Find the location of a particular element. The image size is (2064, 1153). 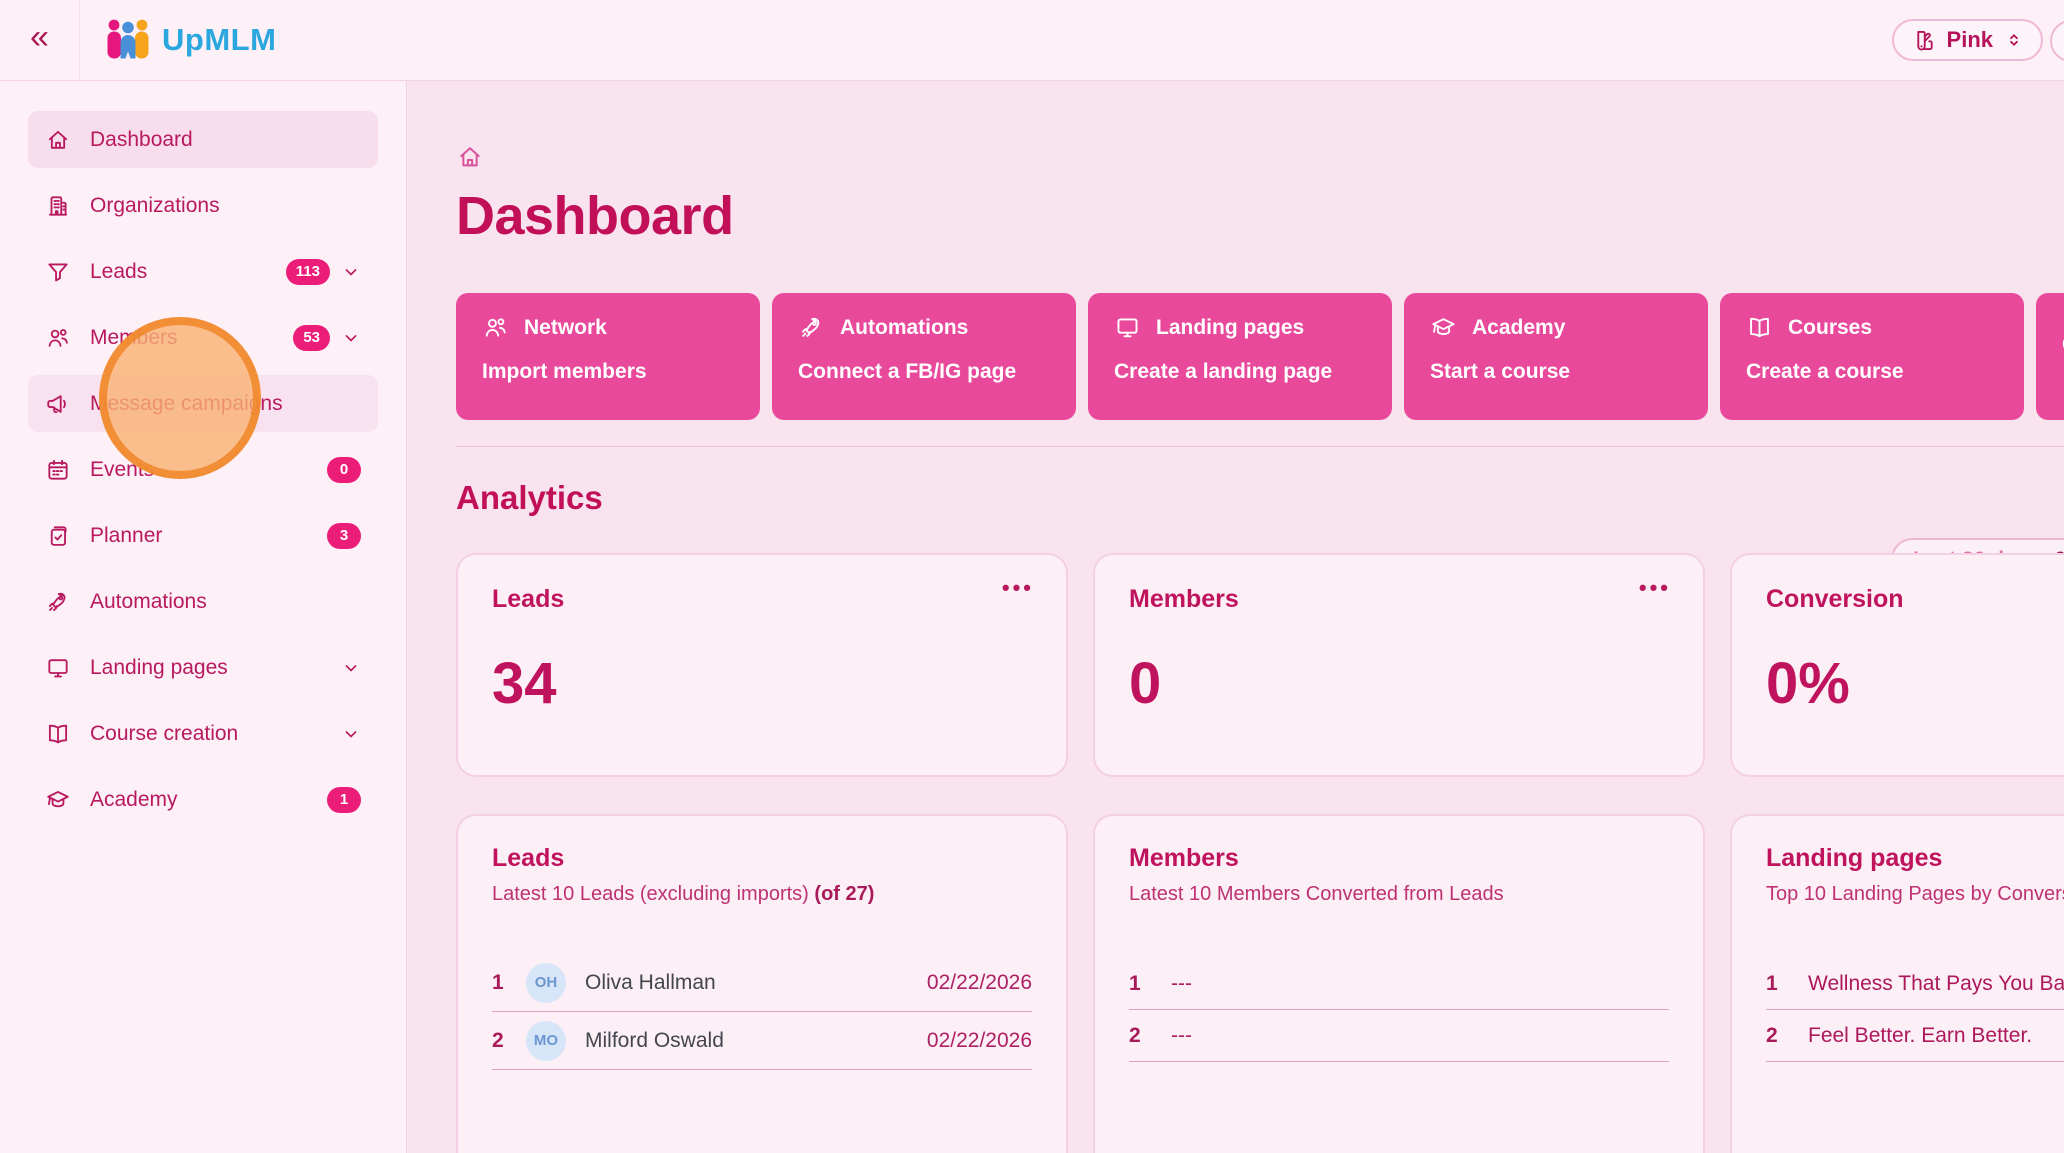

chevron-up-down-icon is located at coordinates (2014, 40).